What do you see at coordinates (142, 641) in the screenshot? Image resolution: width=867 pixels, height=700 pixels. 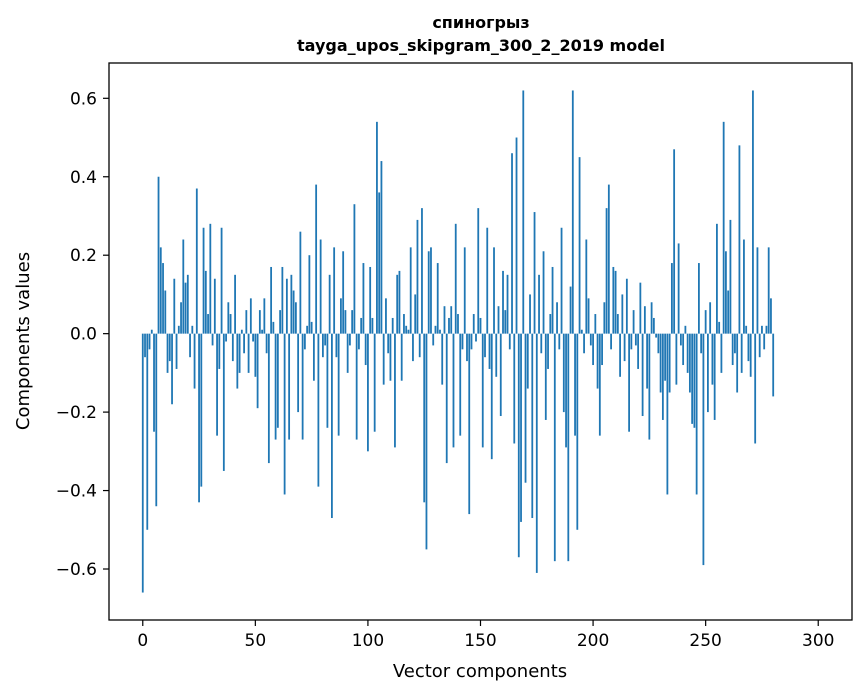 I see `x-tick-label: 0` at bounding box center [142, 641].